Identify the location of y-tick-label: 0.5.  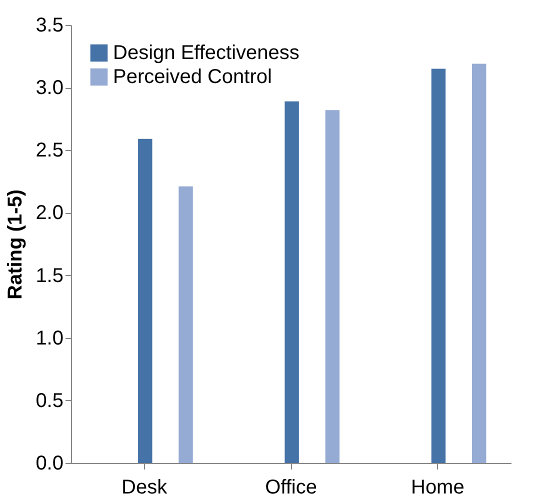
(50, 401).